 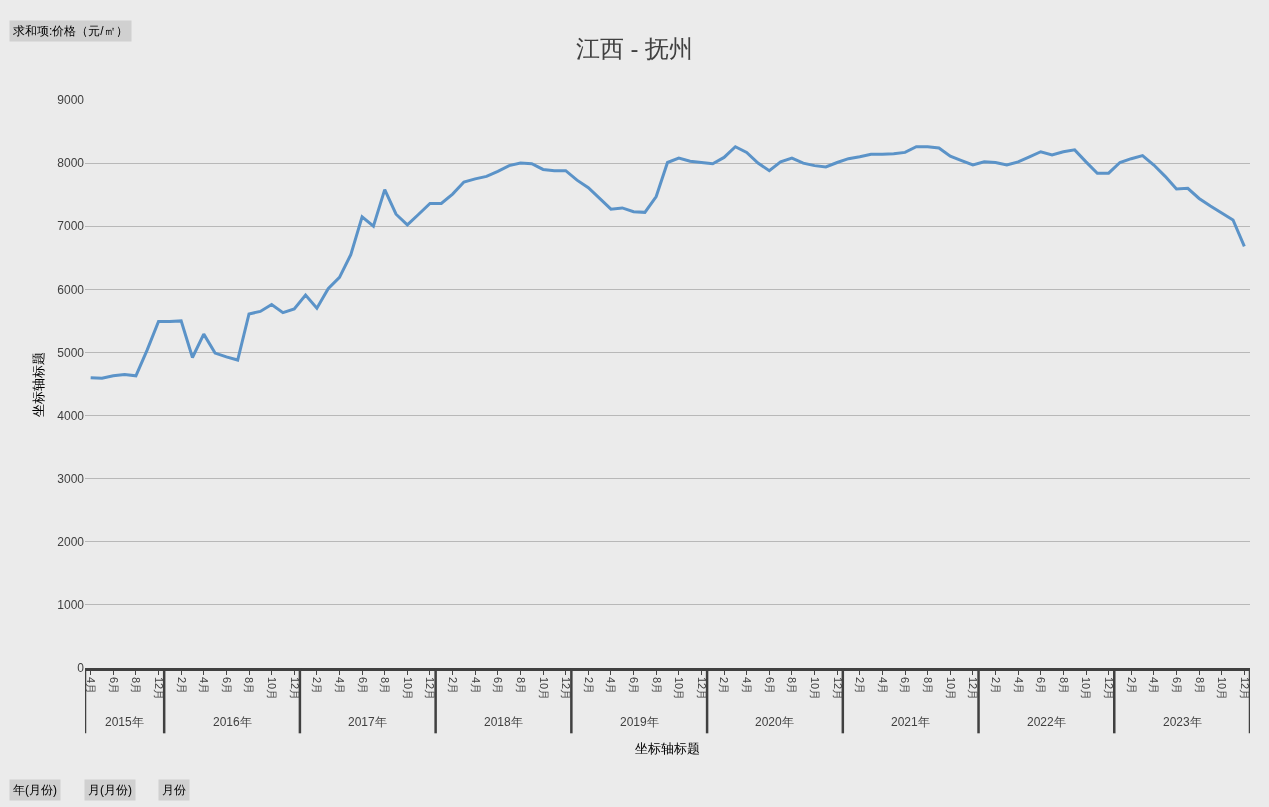 What do you see at coordinates (71, 415) in the screenshot?
I see `y-tick-label: 4000` at bounding box center [71, 415].